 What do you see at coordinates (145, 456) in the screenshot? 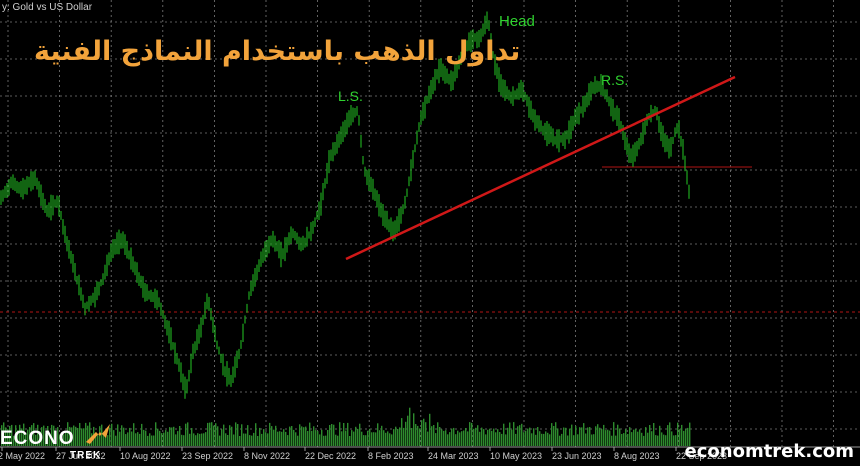
I see `x-tick-label: 10 Aug 2022` at bounding box center [145, 456].